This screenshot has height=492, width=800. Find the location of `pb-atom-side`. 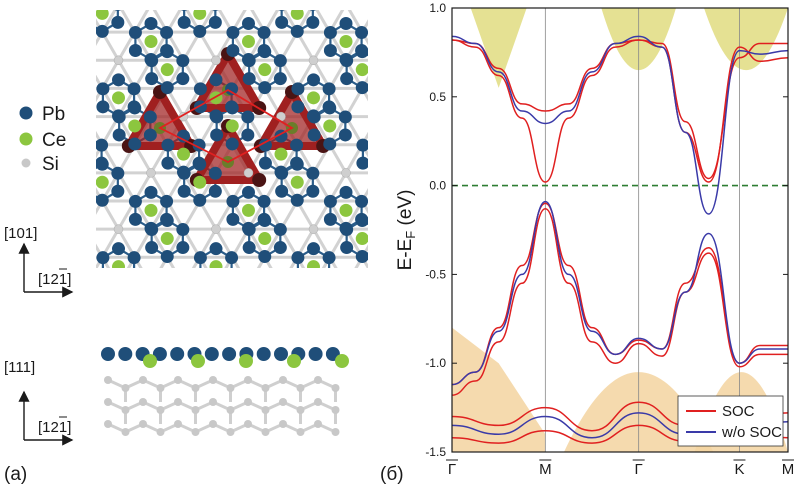

pb-atom-side is located at coordinates (159, 354).